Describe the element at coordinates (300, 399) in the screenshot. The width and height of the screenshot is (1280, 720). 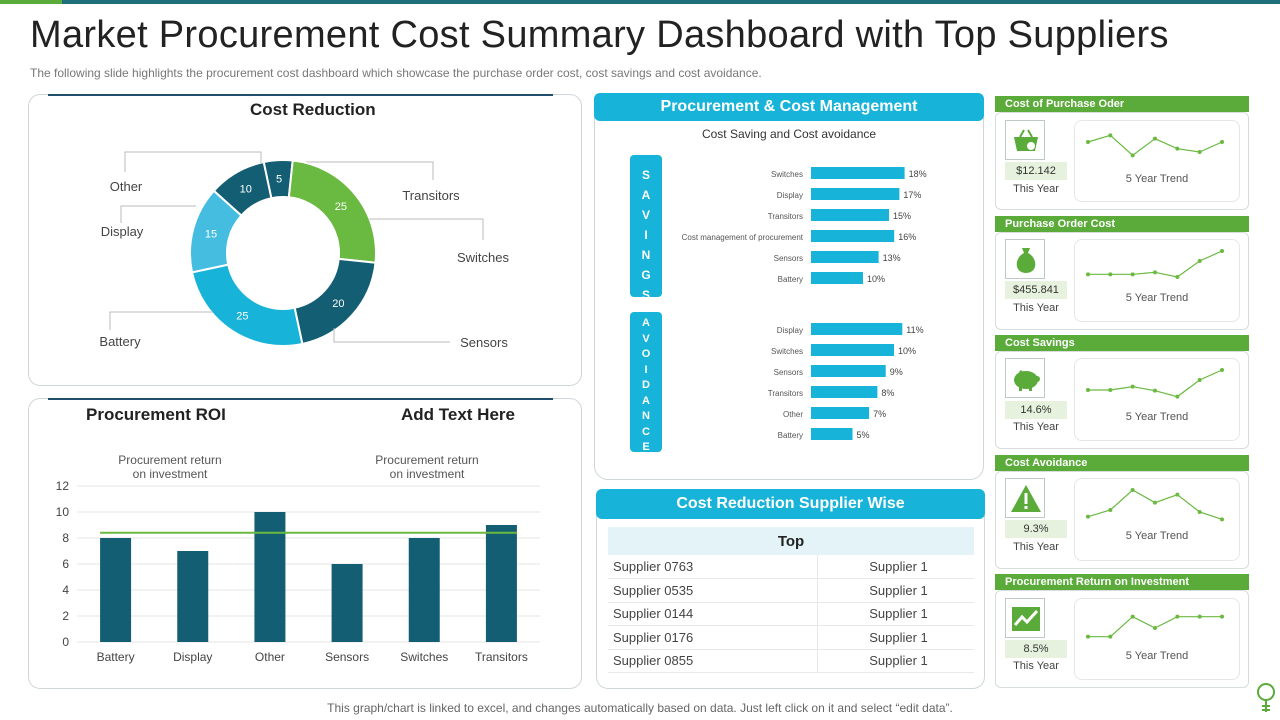
I see `procurement-roi-accent` at that location.